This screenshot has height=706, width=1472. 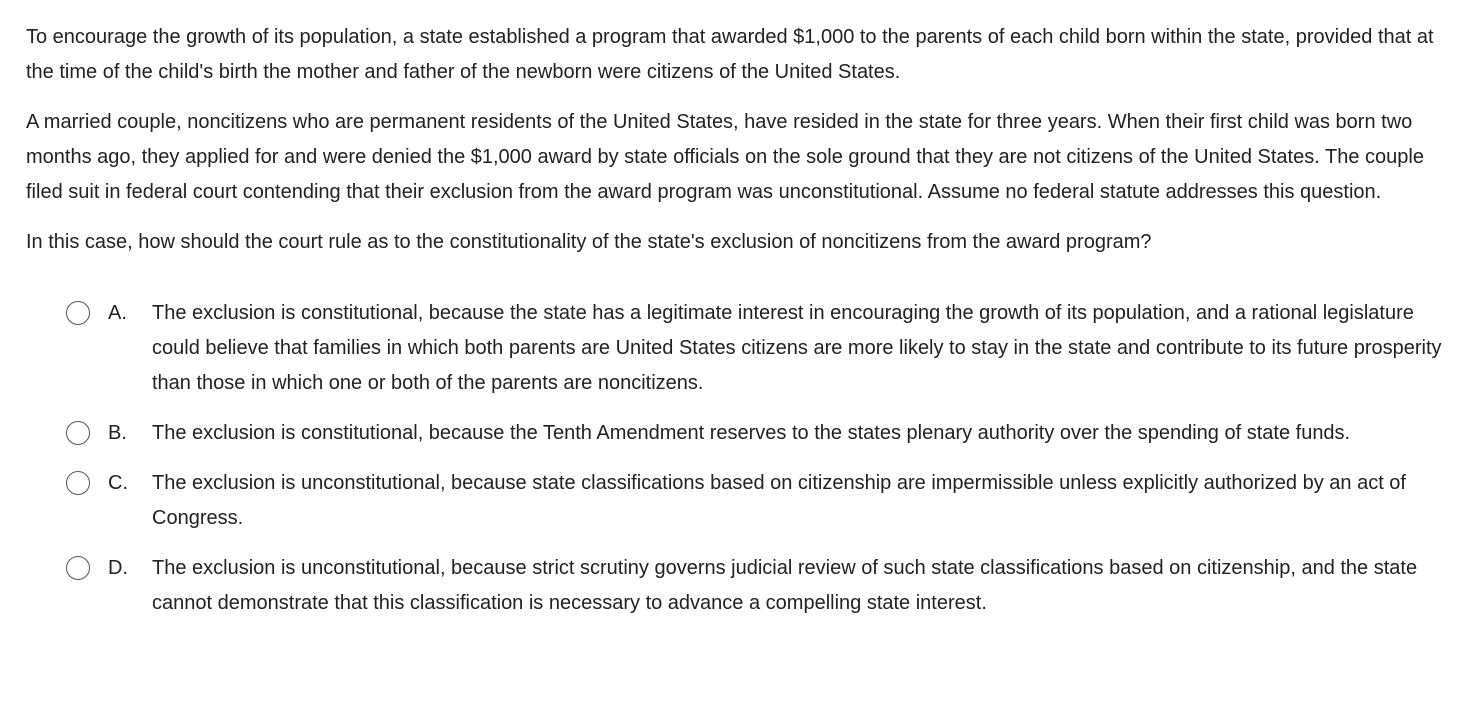 What do you see at coordinates (118, 568) in the screenshot?
I see `option-d-letter: D.` at bounding box center [118, 568].